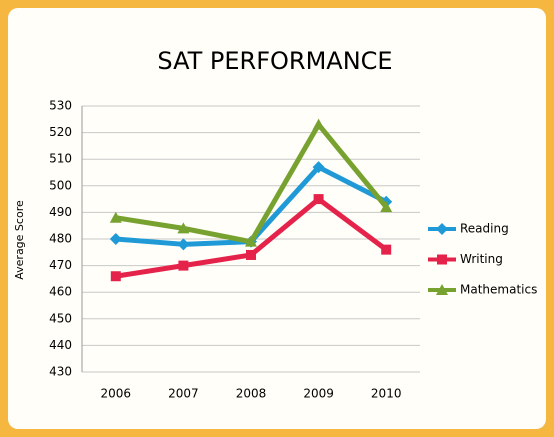 Image resolution: width=554 pixels, height=437 pixels. I want to click on y-tick-label: 480, so click(60, 239).